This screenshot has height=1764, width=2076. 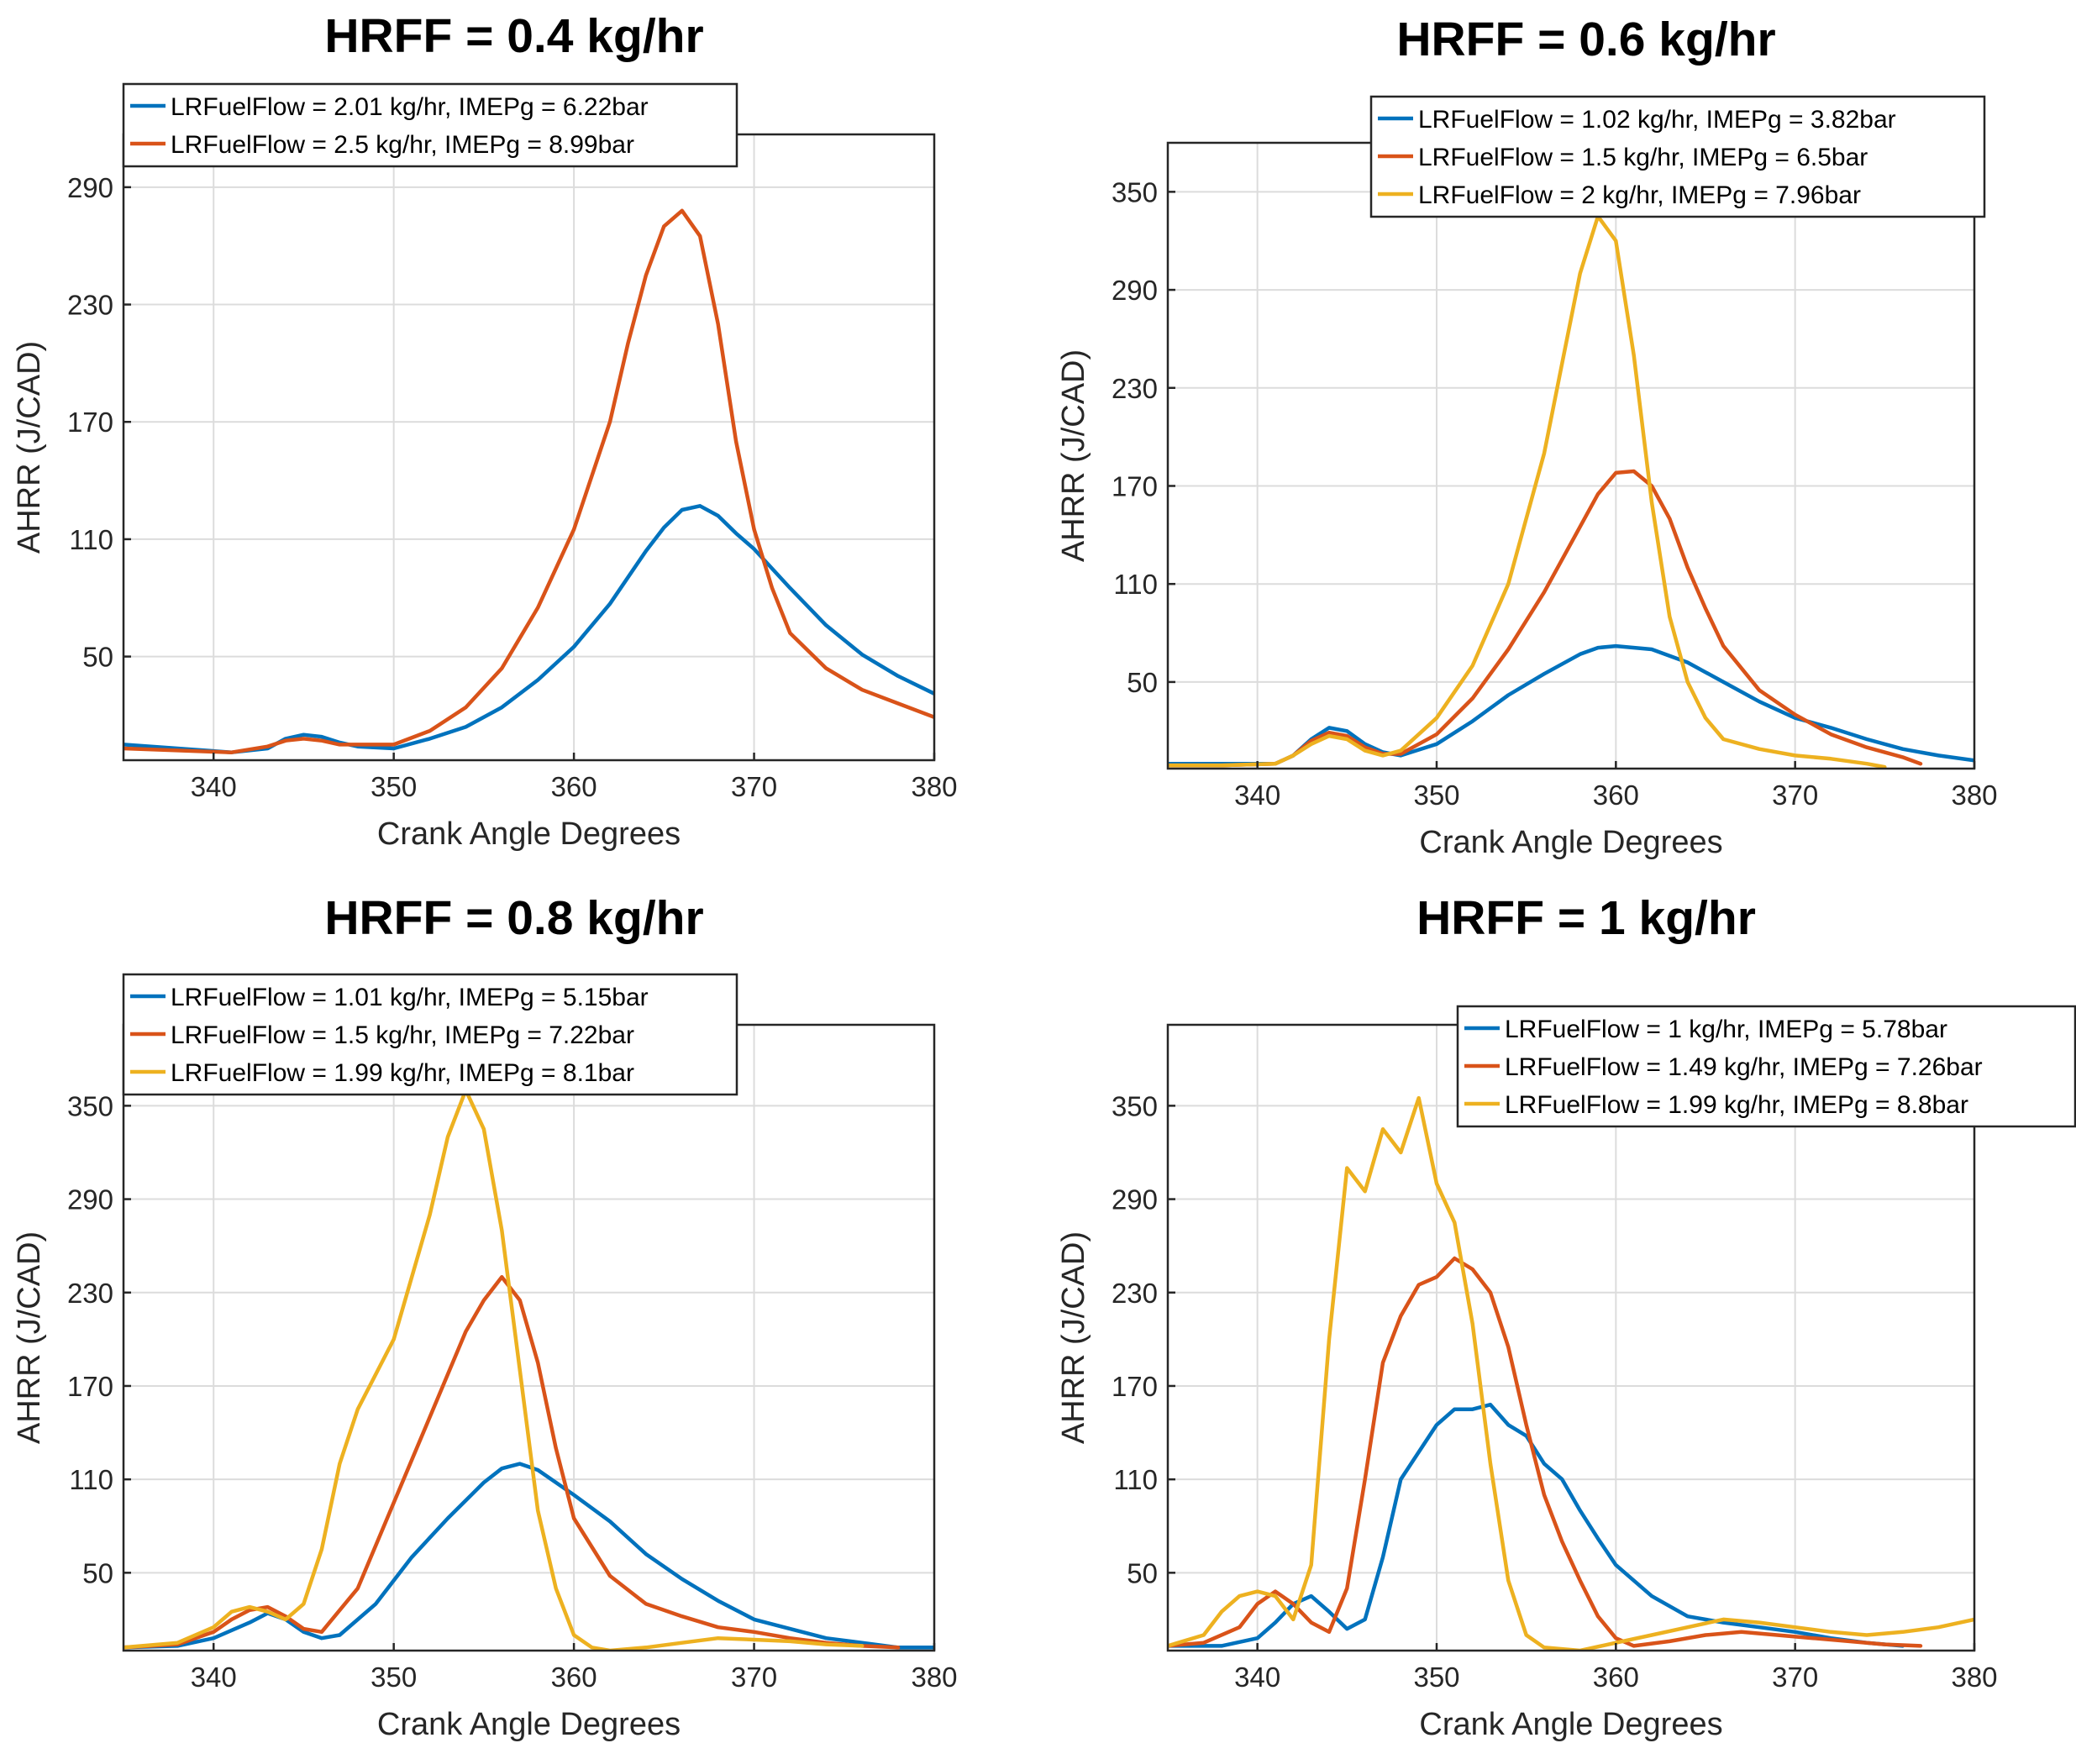 I want to click on chart-title: HRFF = 1 kg/hr, so click(x=1586, y=918).